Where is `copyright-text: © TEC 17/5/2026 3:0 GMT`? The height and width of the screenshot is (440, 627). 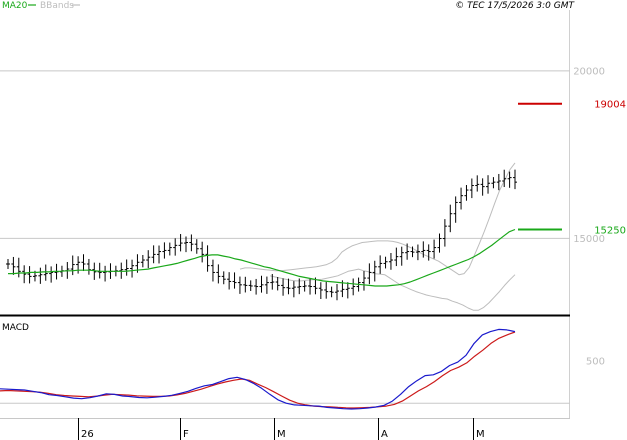 copyright-text: © TEC 17/5/2026 3:0 GMT is located at coordinates (515, 6).